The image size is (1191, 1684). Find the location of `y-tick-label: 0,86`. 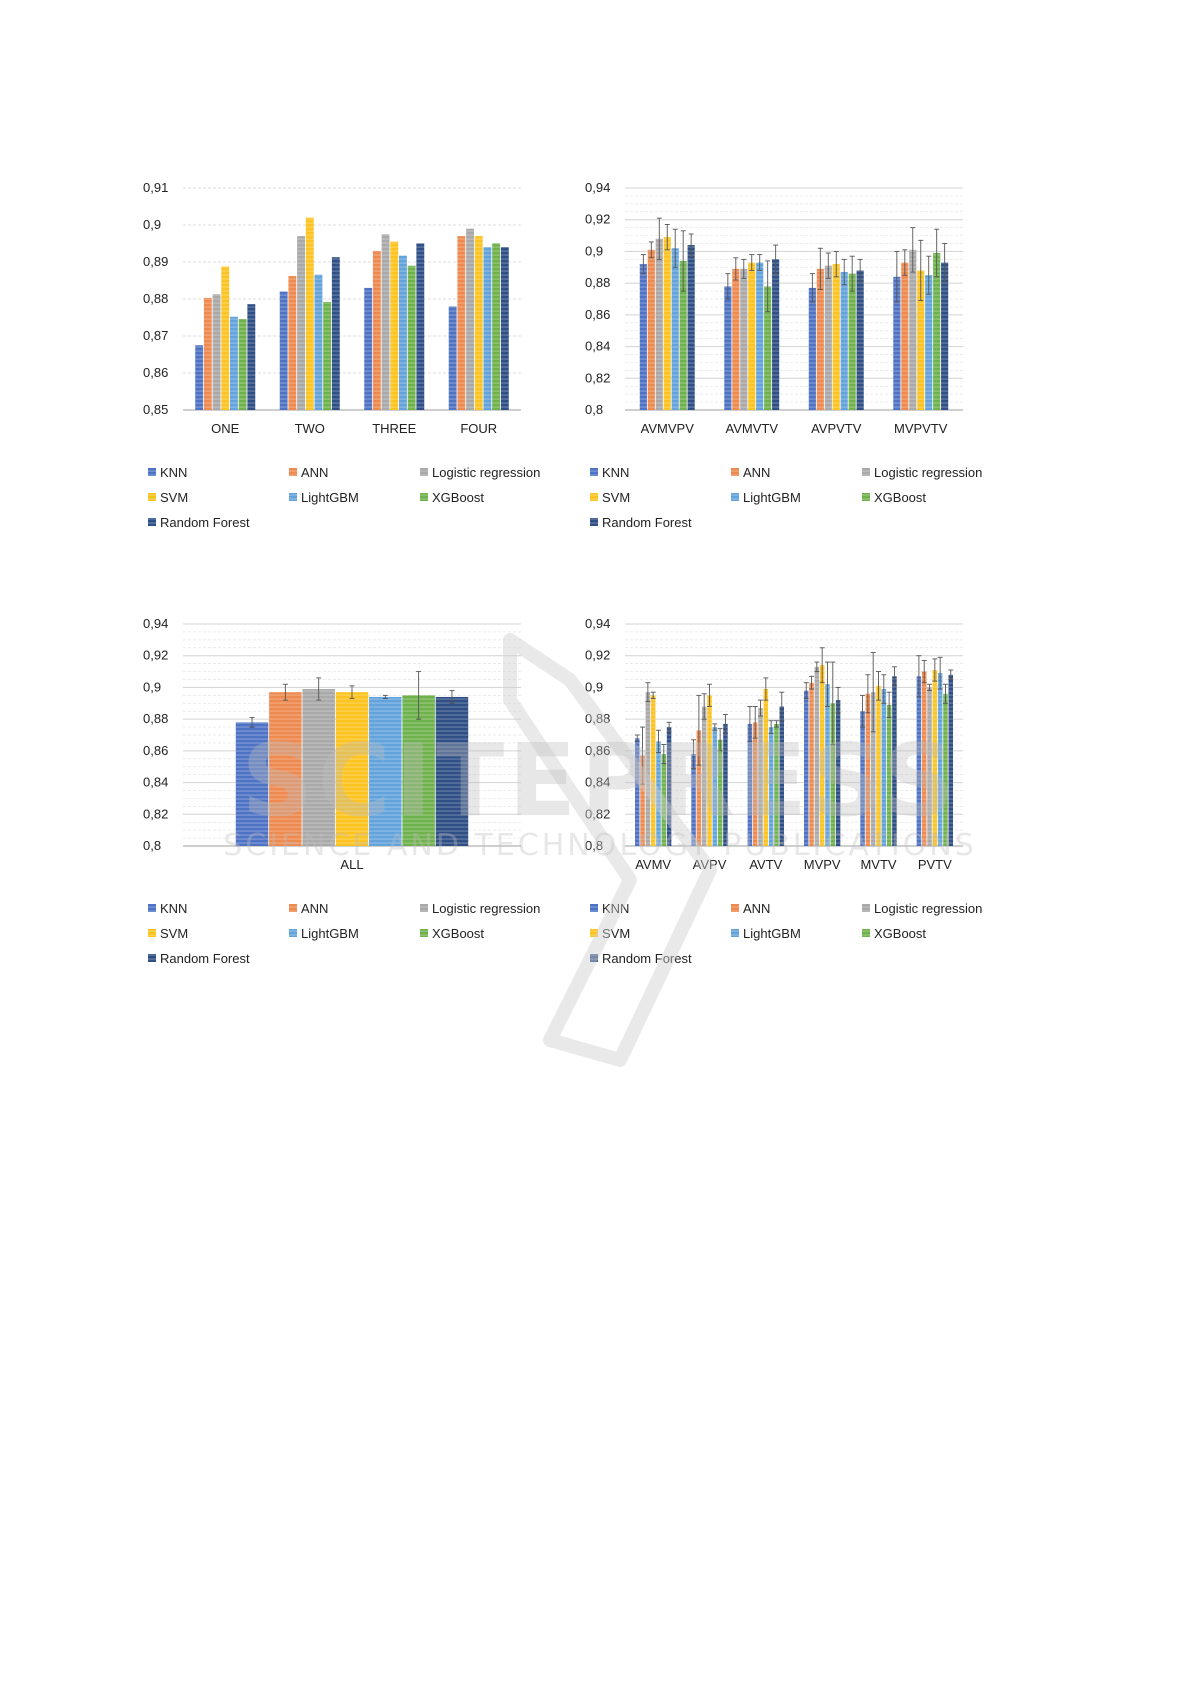

y-tick-label: 0,86 is located at coordinates (155, 372).